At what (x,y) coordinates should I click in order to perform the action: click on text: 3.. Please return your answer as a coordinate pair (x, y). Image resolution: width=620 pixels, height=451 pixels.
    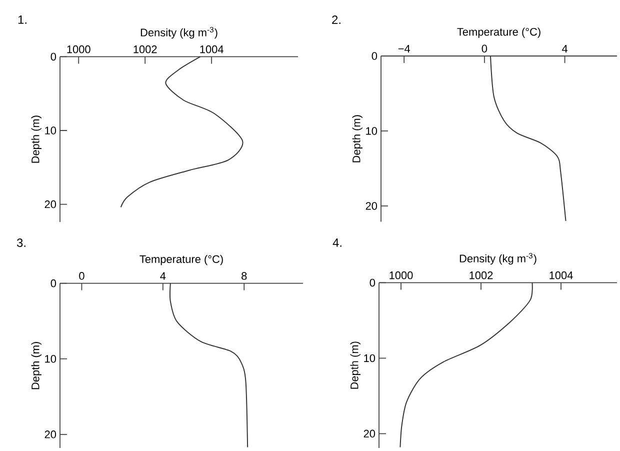
    Looking at the image, I should click on (21, 242).